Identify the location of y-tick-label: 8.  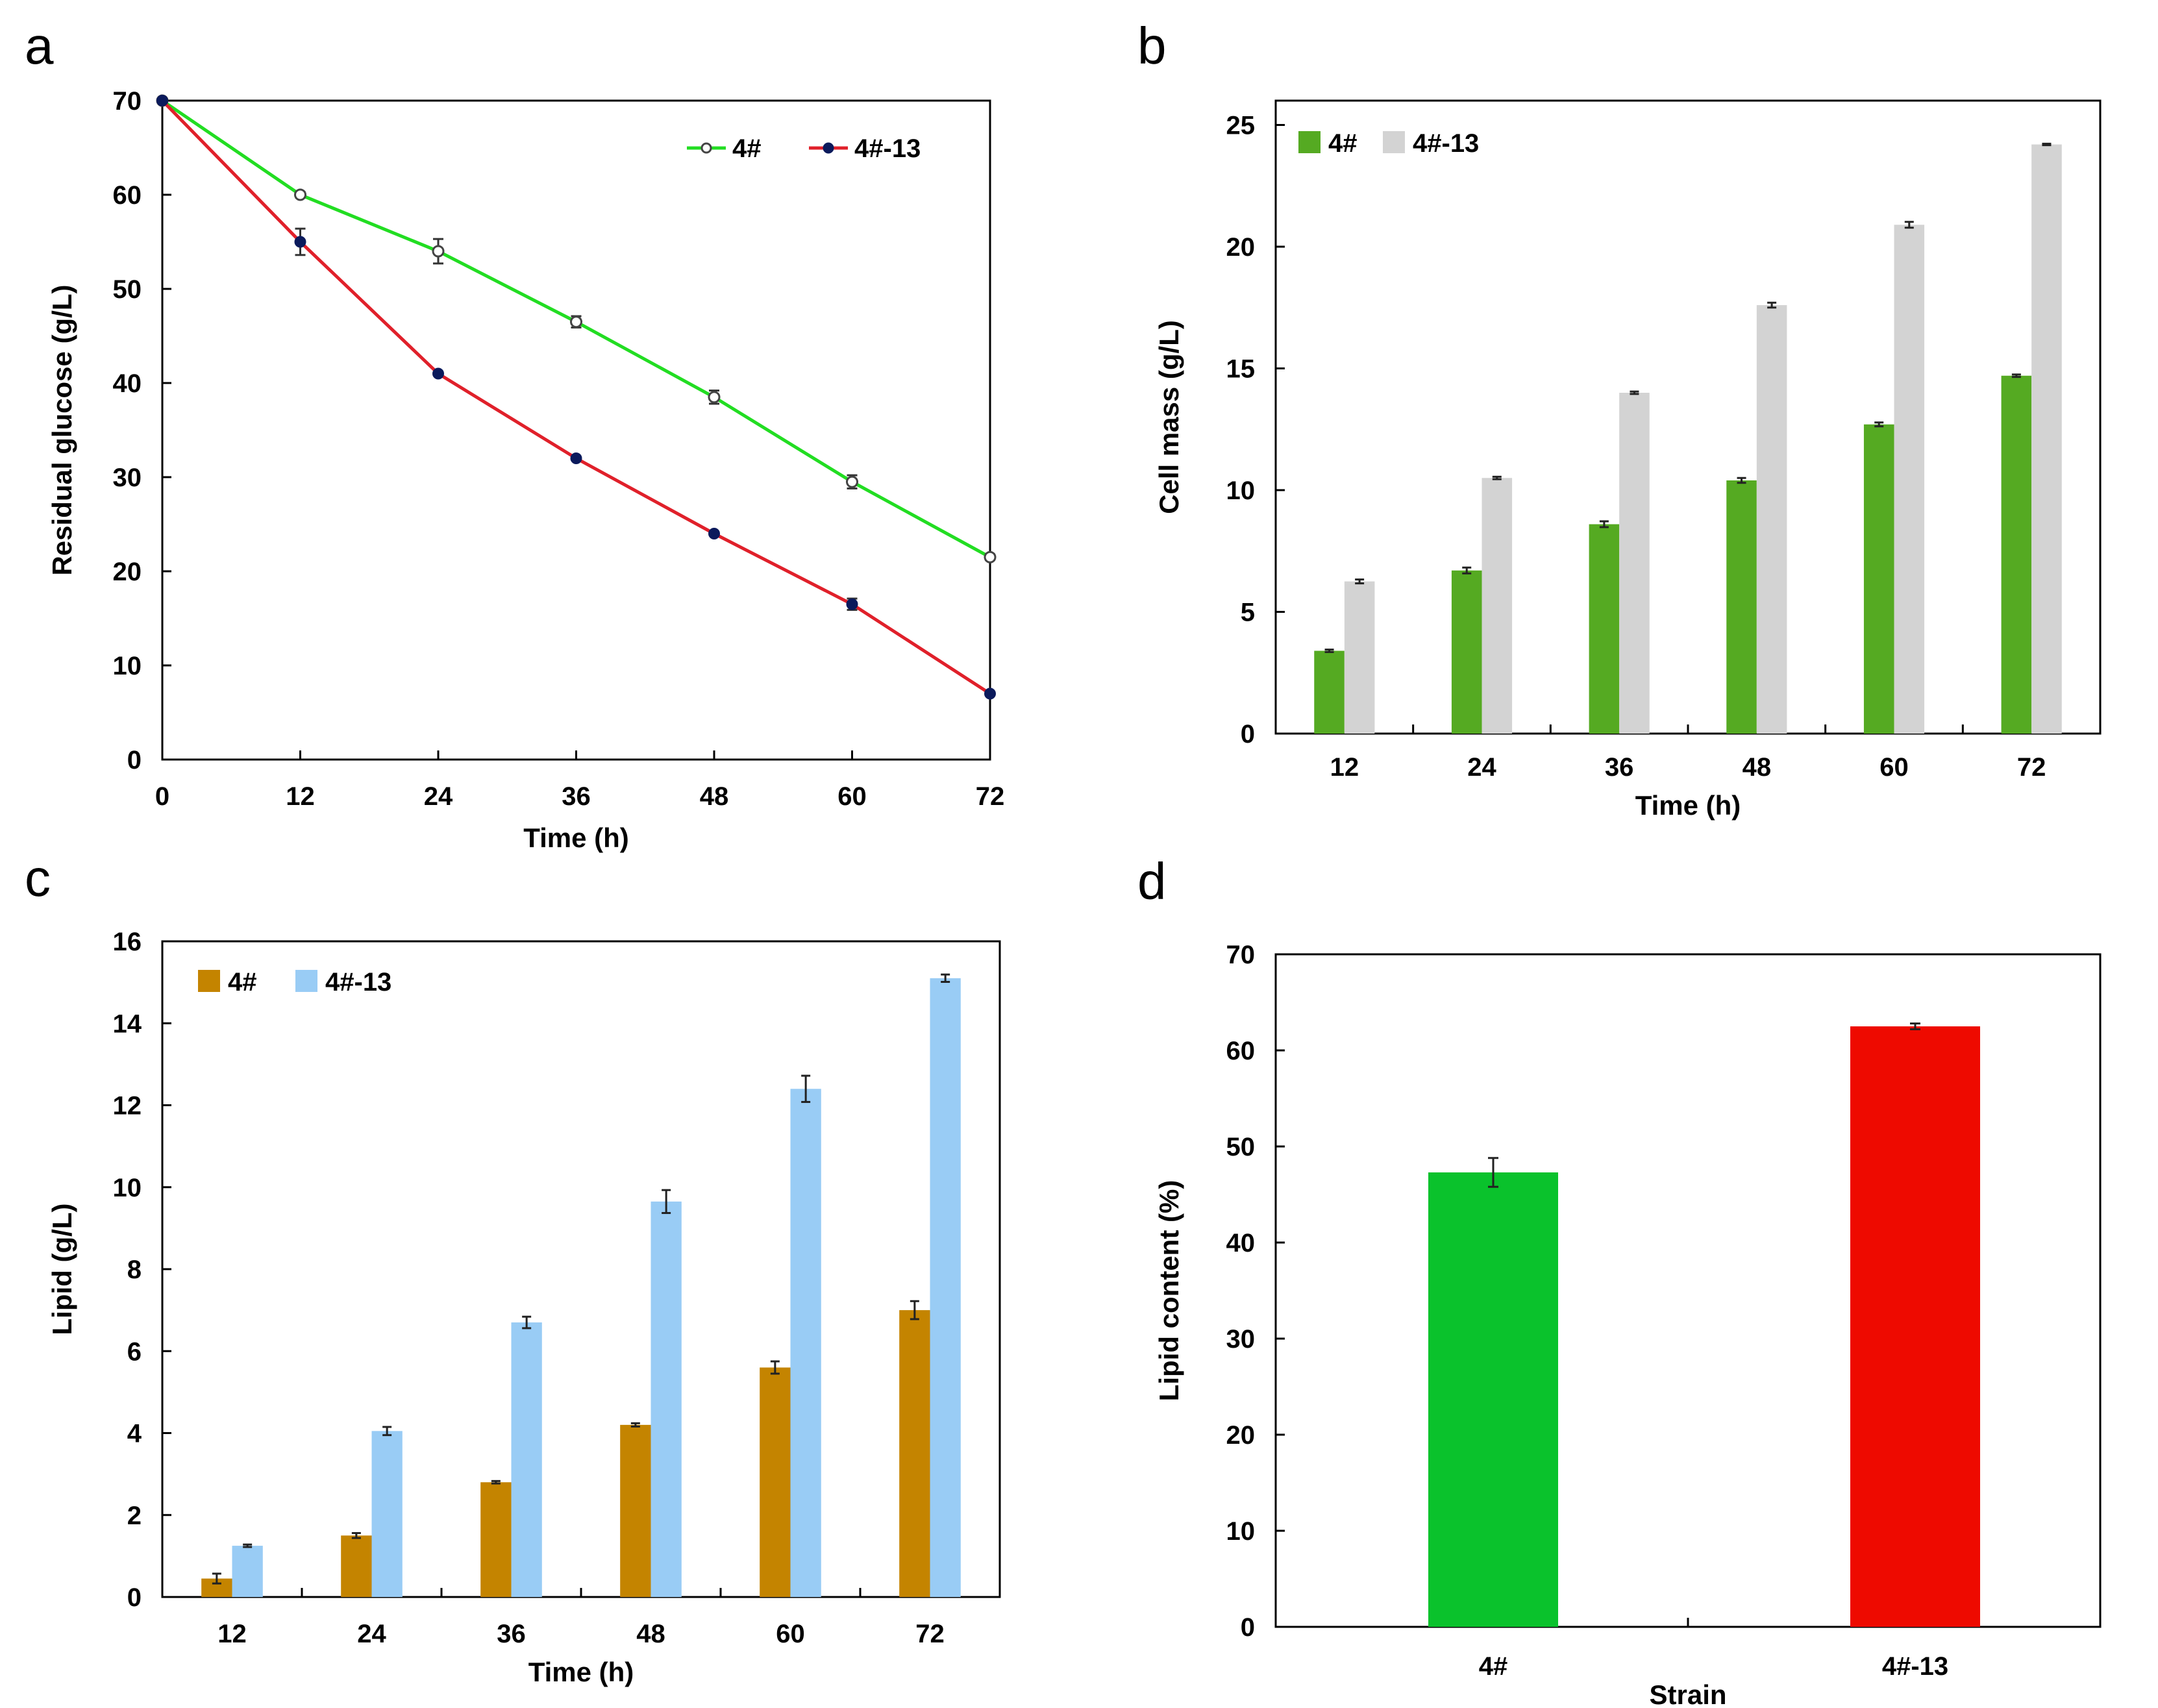
(134, 1270).